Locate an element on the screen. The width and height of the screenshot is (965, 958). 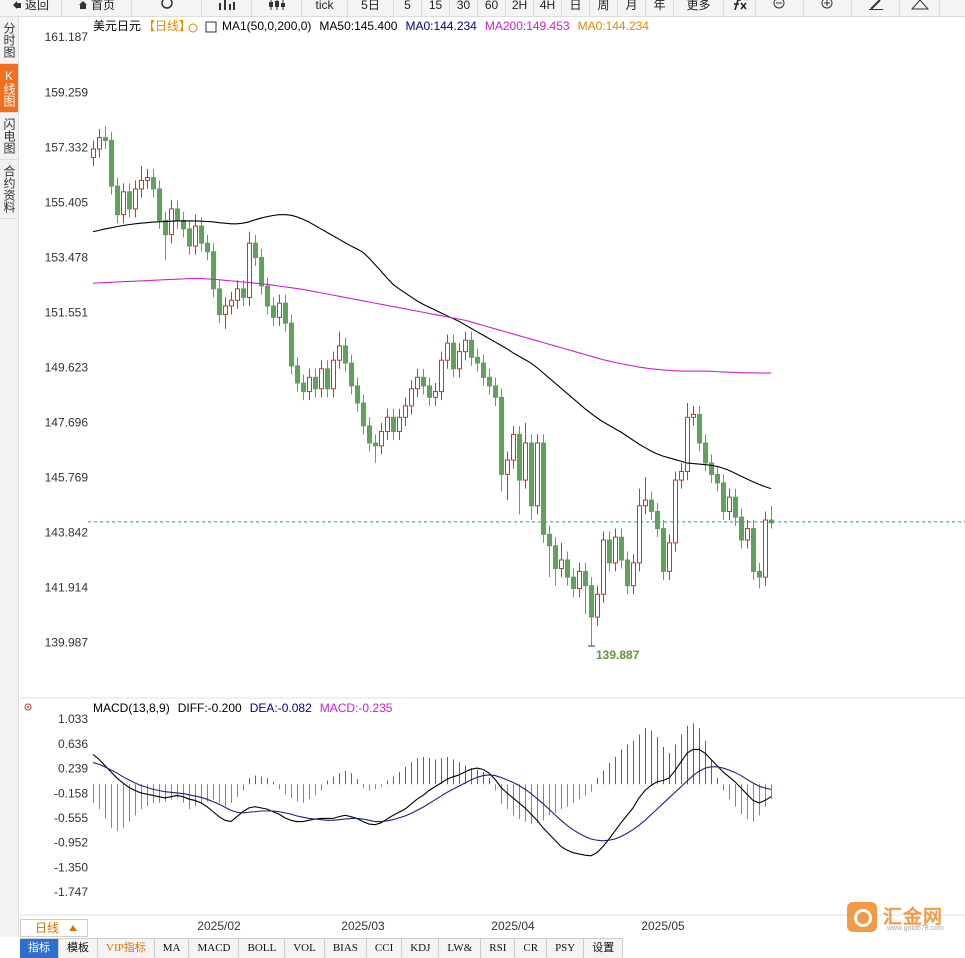
toolbar-item: 5 is located at coordinates (408, 8).